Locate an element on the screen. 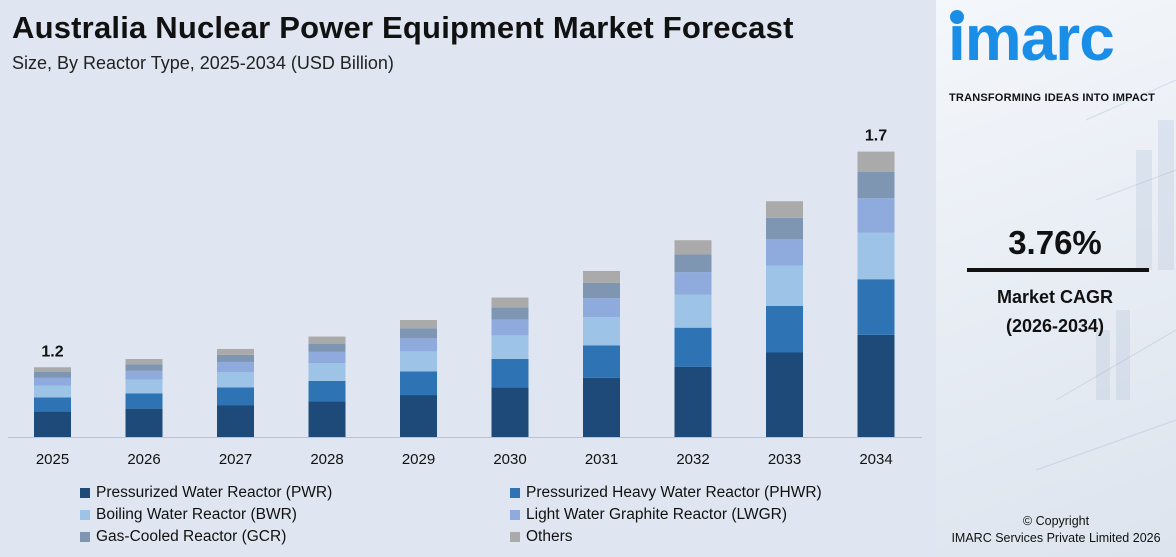 Image resolution: width=1176 pixels, height=557 pixels. x-tick-label-2029: 2029 is located at coordinates (418, 459).